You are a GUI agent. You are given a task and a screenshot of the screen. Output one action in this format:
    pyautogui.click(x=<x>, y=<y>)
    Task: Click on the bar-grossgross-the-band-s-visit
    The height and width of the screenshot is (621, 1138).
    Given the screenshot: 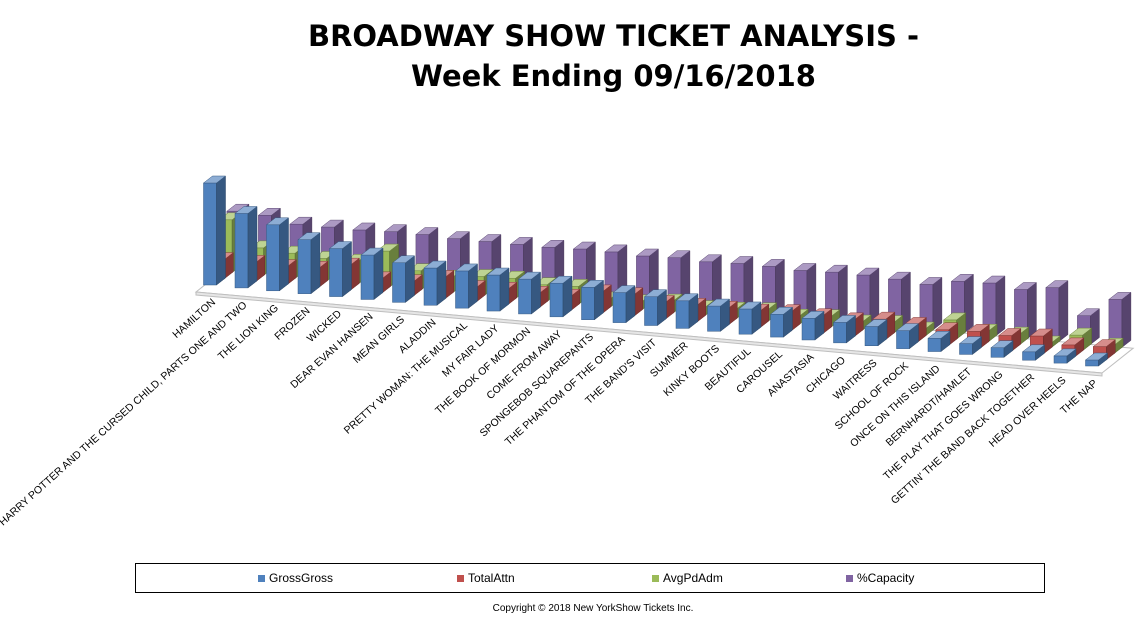 What is the action you would take?
    pyautogui.click(x=655, y=308)
    